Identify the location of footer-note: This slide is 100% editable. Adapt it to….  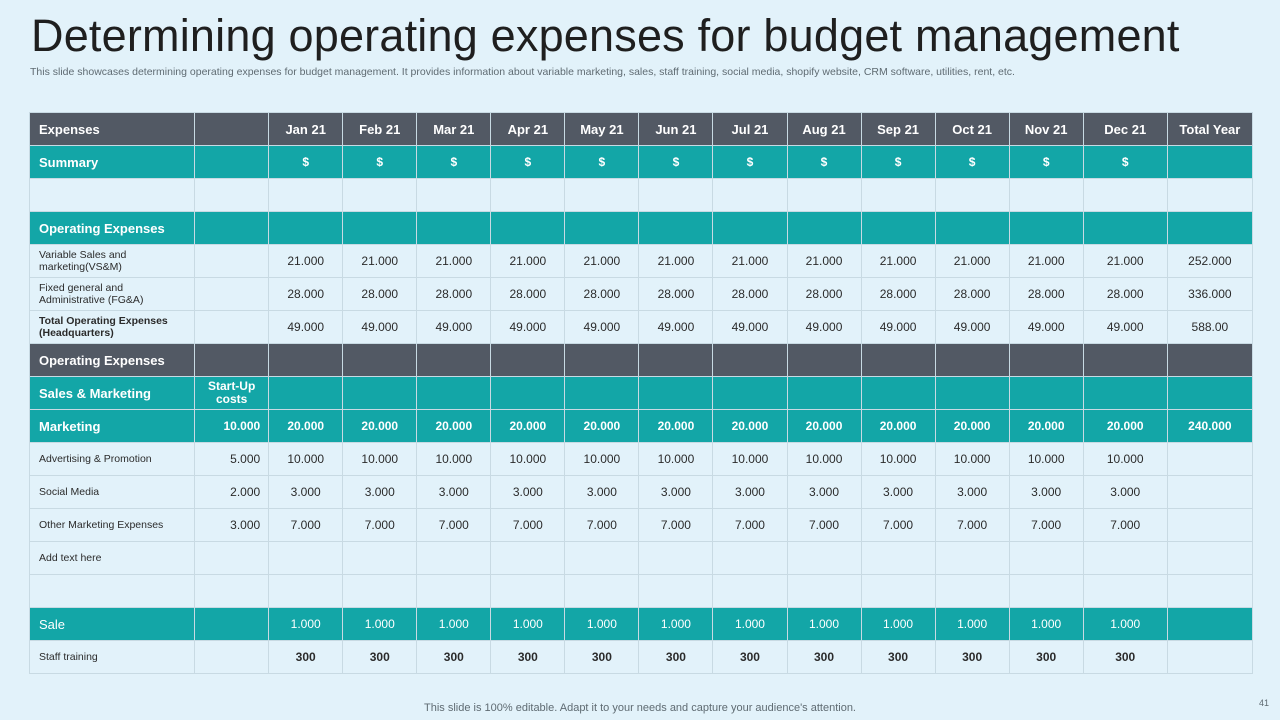
(640, 708).